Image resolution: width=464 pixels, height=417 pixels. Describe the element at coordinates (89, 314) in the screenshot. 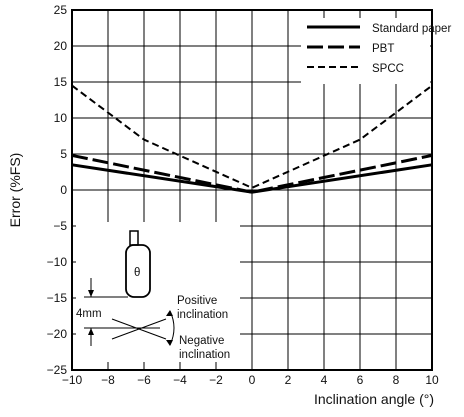

I see `gap-label: 4mm` at that location.